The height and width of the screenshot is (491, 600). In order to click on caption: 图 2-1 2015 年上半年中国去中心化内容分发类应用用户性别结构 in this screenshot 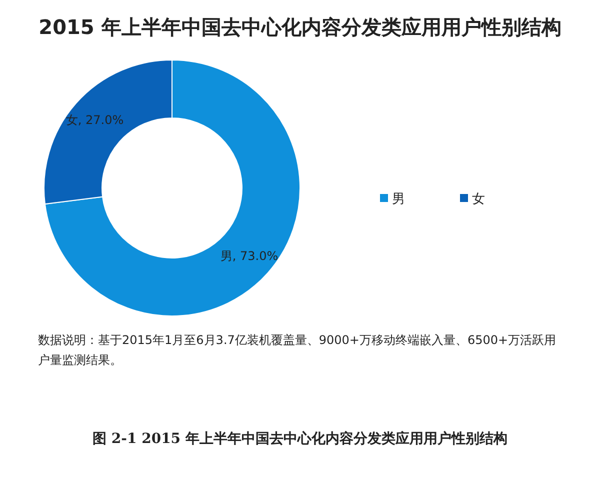, I will do `click(300, 439)`.